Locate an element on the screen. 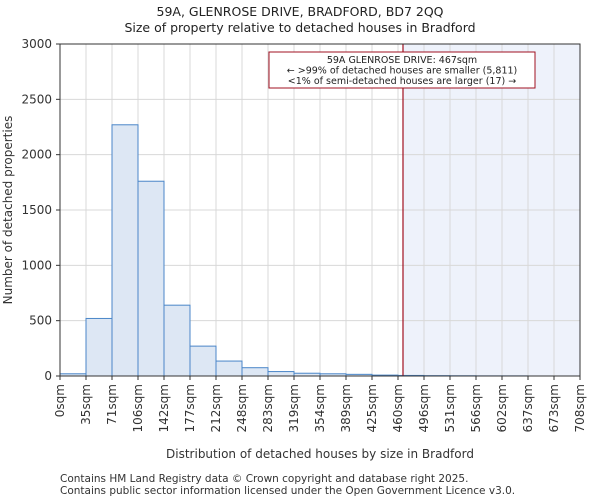 This screenshot has height=500, width=600. y-tick-label: 2000 is located at coordinates (36, 155).